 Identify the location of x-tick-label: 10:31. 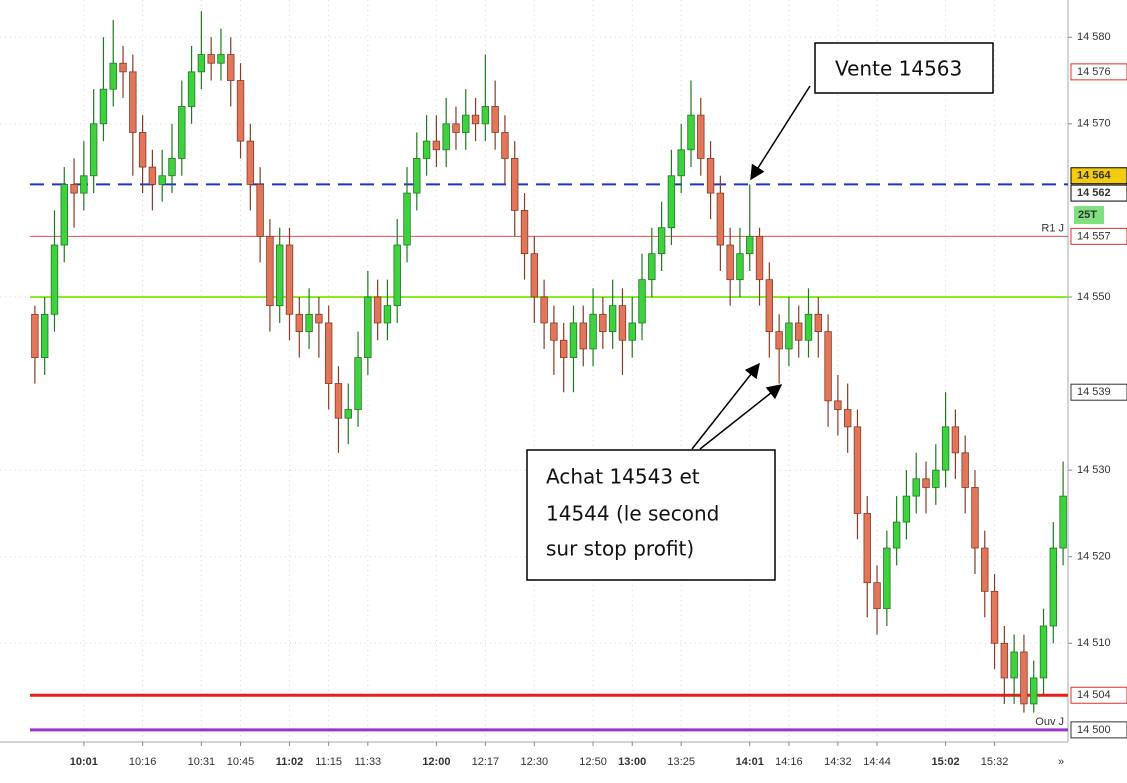
(202, 762).